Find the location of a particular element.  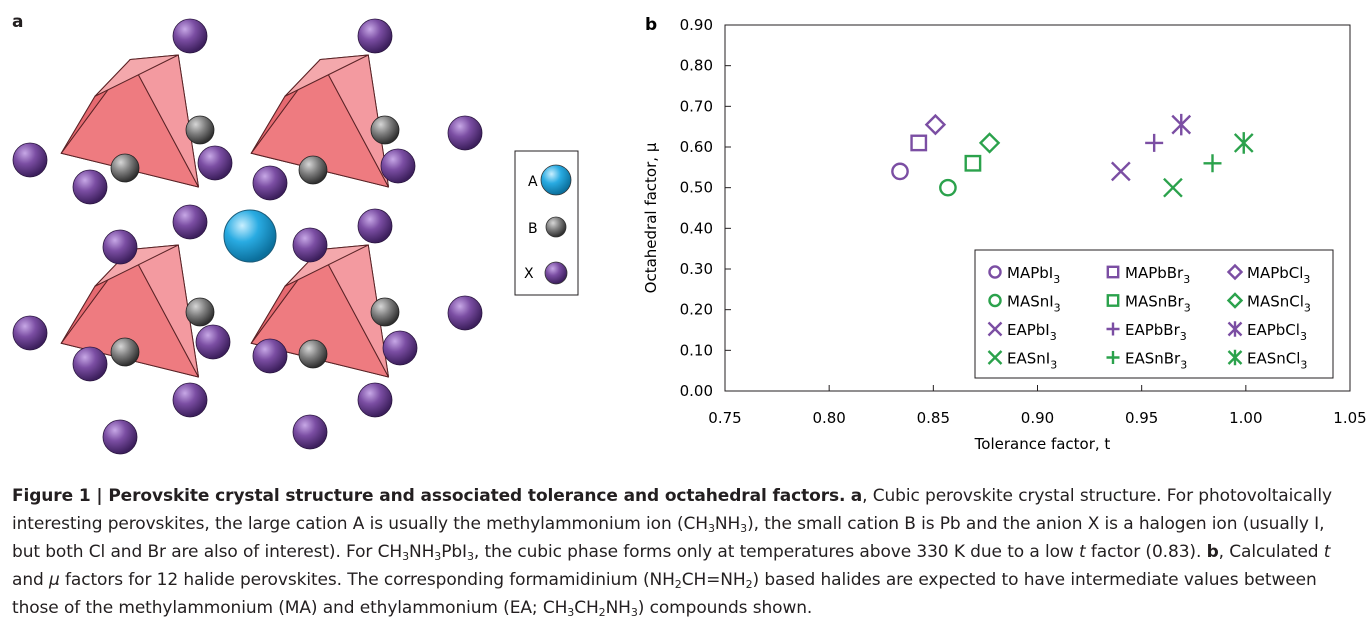

legend-label-x: X is located at coordinates (529, 274).